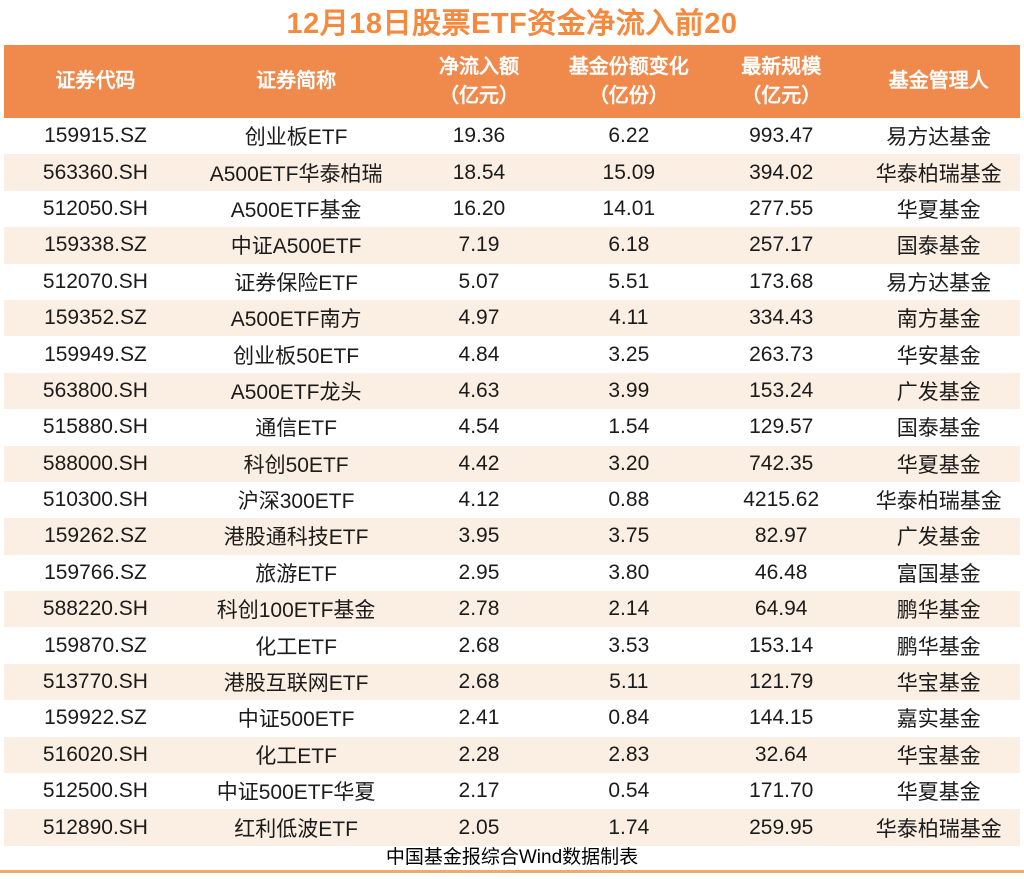 The image size is (1024, 879). I want to click on table-row: 513770.SH 港股互联网ETF 2.68 5.11 121.79 华宝基金, so click(512, 682).